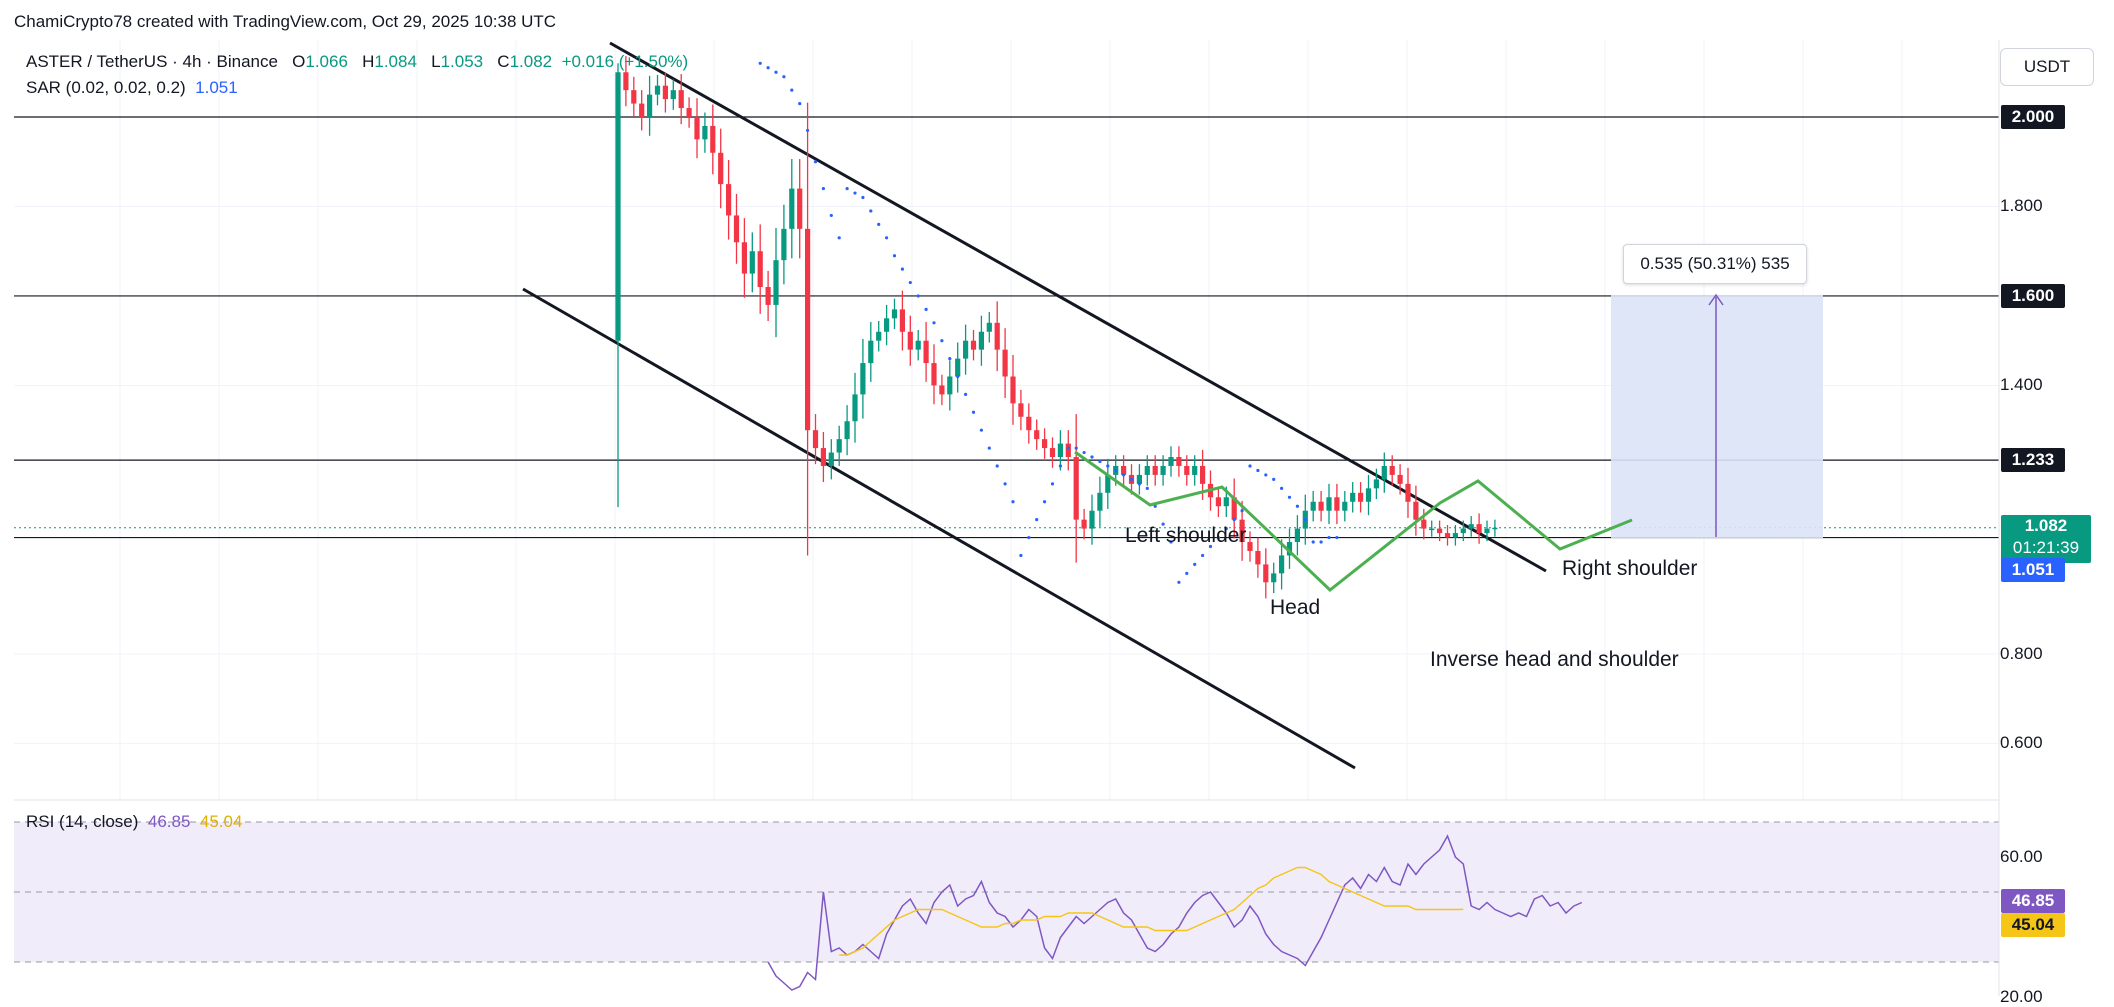 The width and height of the screenshot is (2114, 1007). I want to click on open-value: 1.066, so click(326, 61).